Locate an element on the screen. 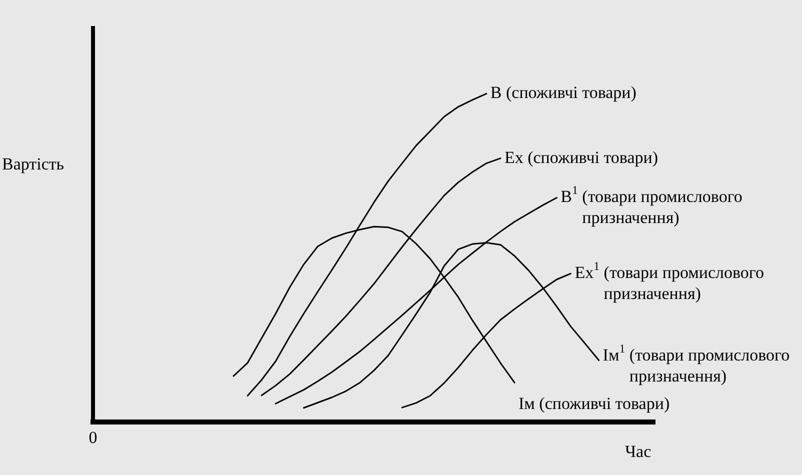 This screenshot has width=802, height=475. text: 0 is located at coordinates (93, 437).